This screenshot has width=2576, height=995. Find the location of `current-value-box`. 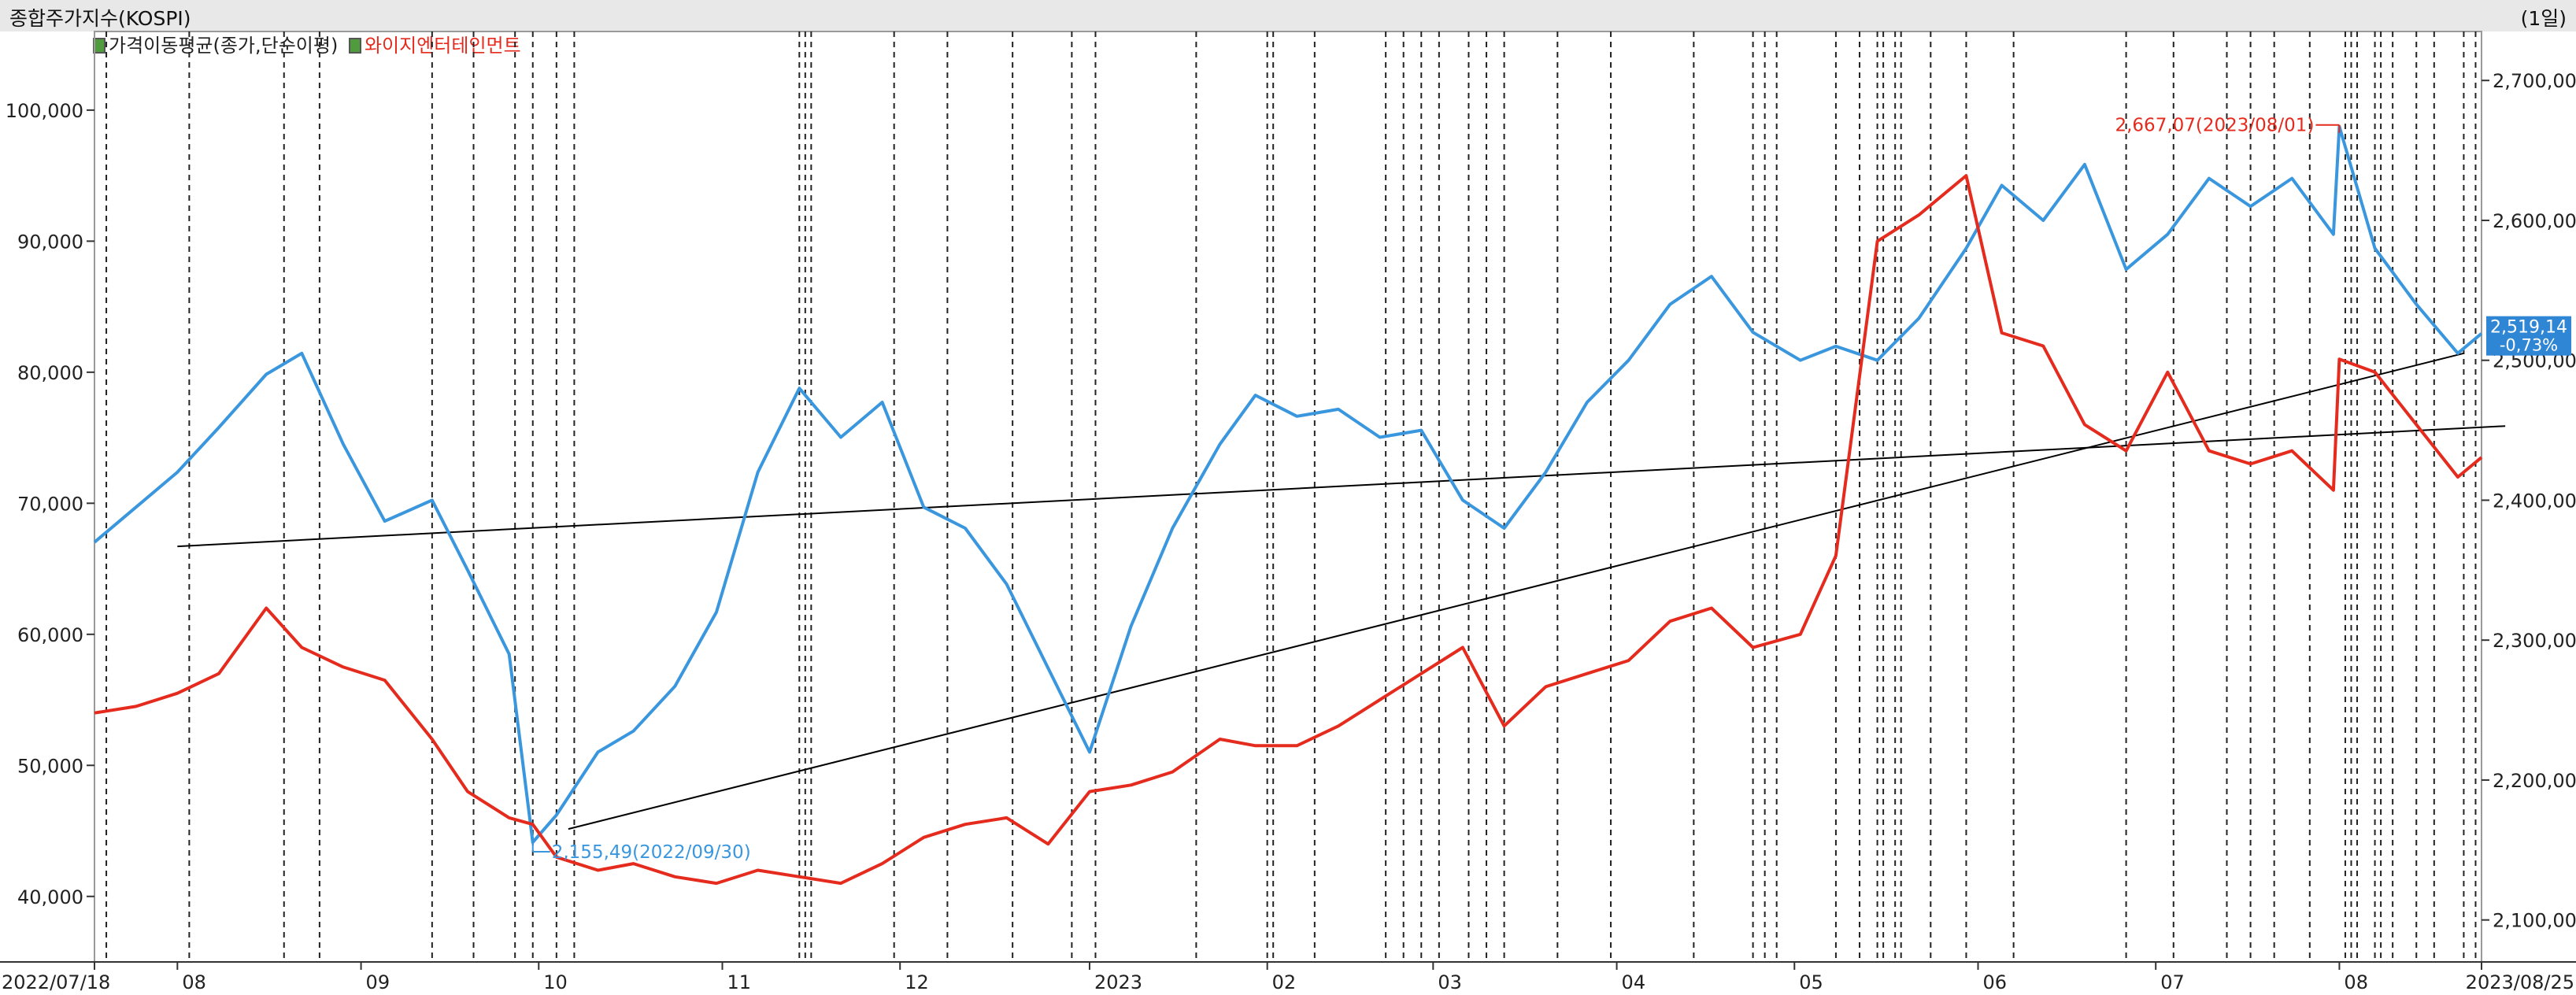

current-value-box is located at coordinates (2528, 336).